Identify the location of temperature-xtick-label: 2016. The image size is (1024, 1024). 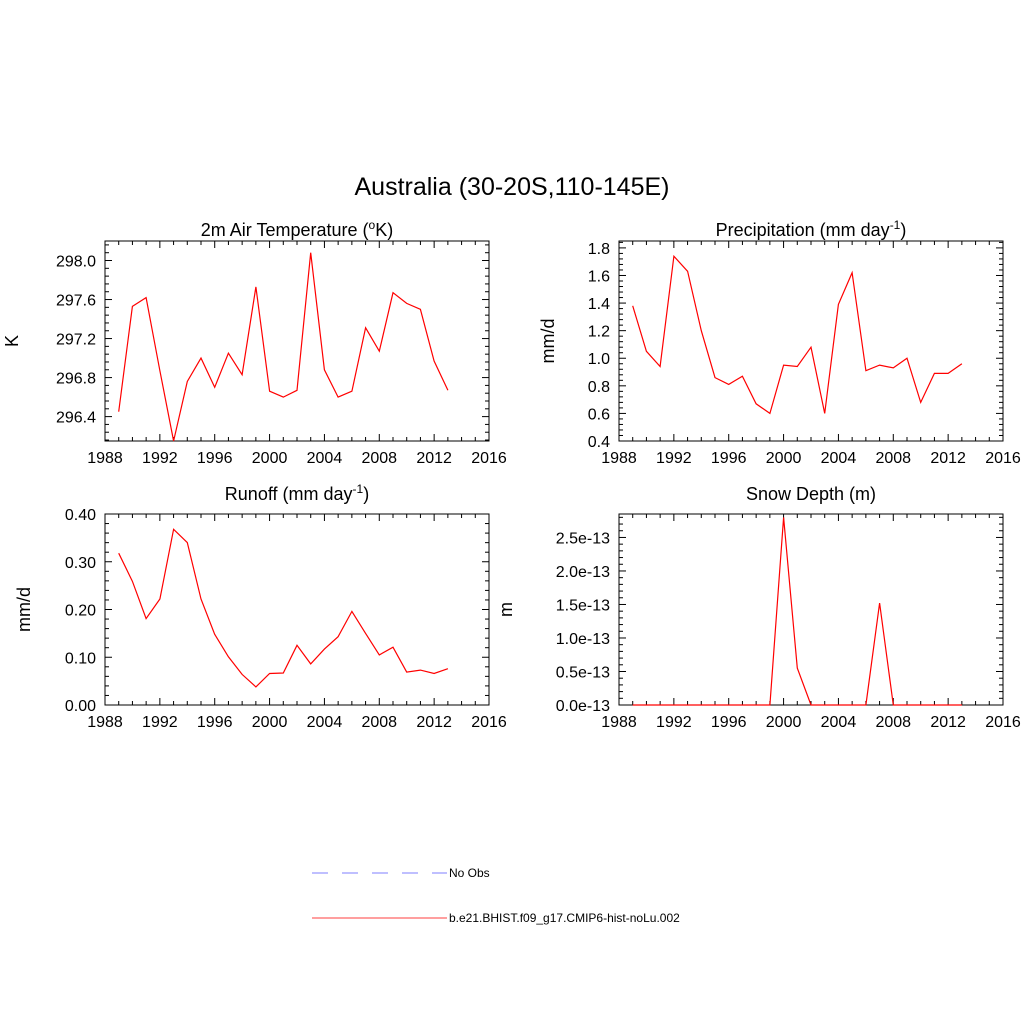
(489, 458).